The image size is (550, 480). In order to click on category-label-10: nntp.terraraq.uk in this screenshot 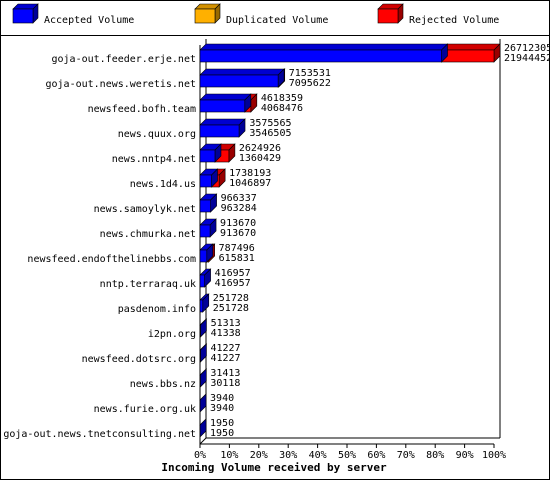, I will do `click(148, 284)`.